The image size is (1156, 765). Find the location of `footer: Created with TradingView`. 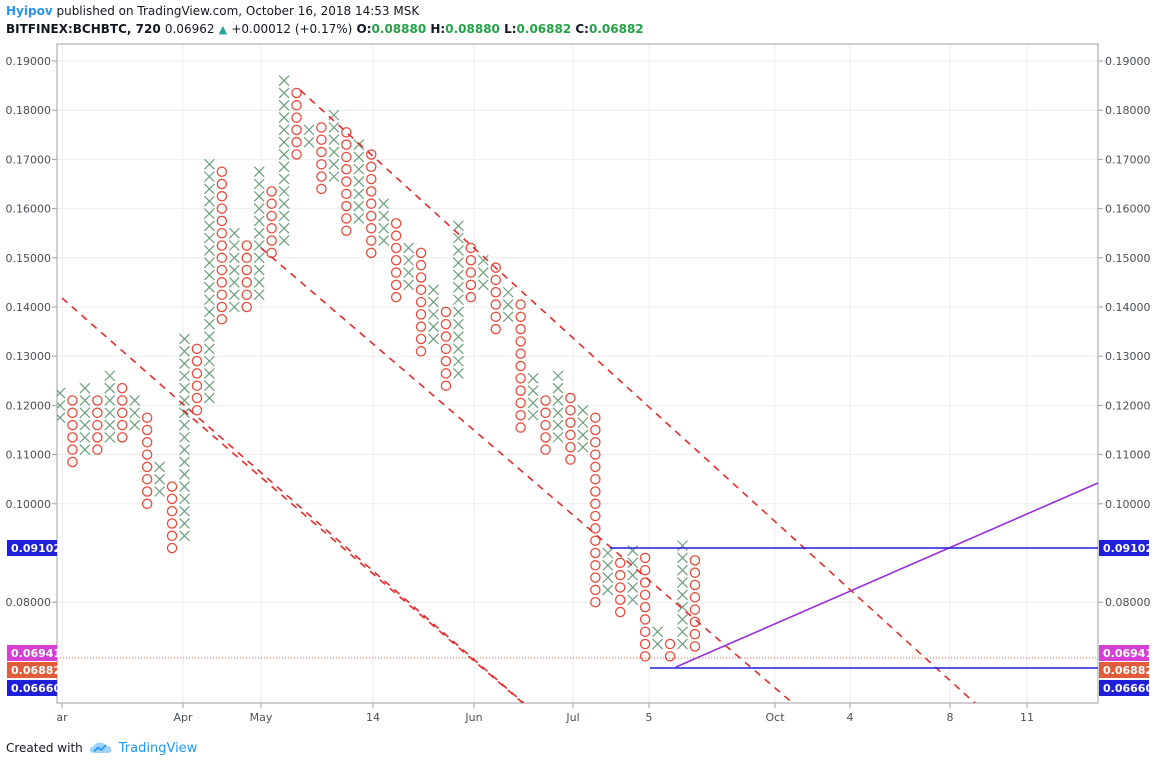

footer: Created with TradingView is located at coordinates (101, 748).